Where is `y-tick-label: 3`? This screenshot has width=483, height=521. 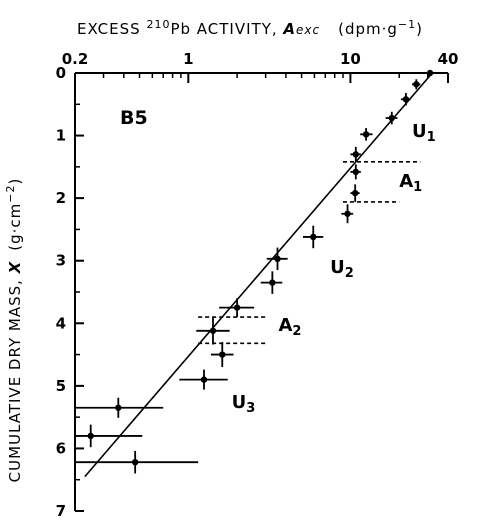
y-tick-label: 3 is located at coordinates (61, 261).